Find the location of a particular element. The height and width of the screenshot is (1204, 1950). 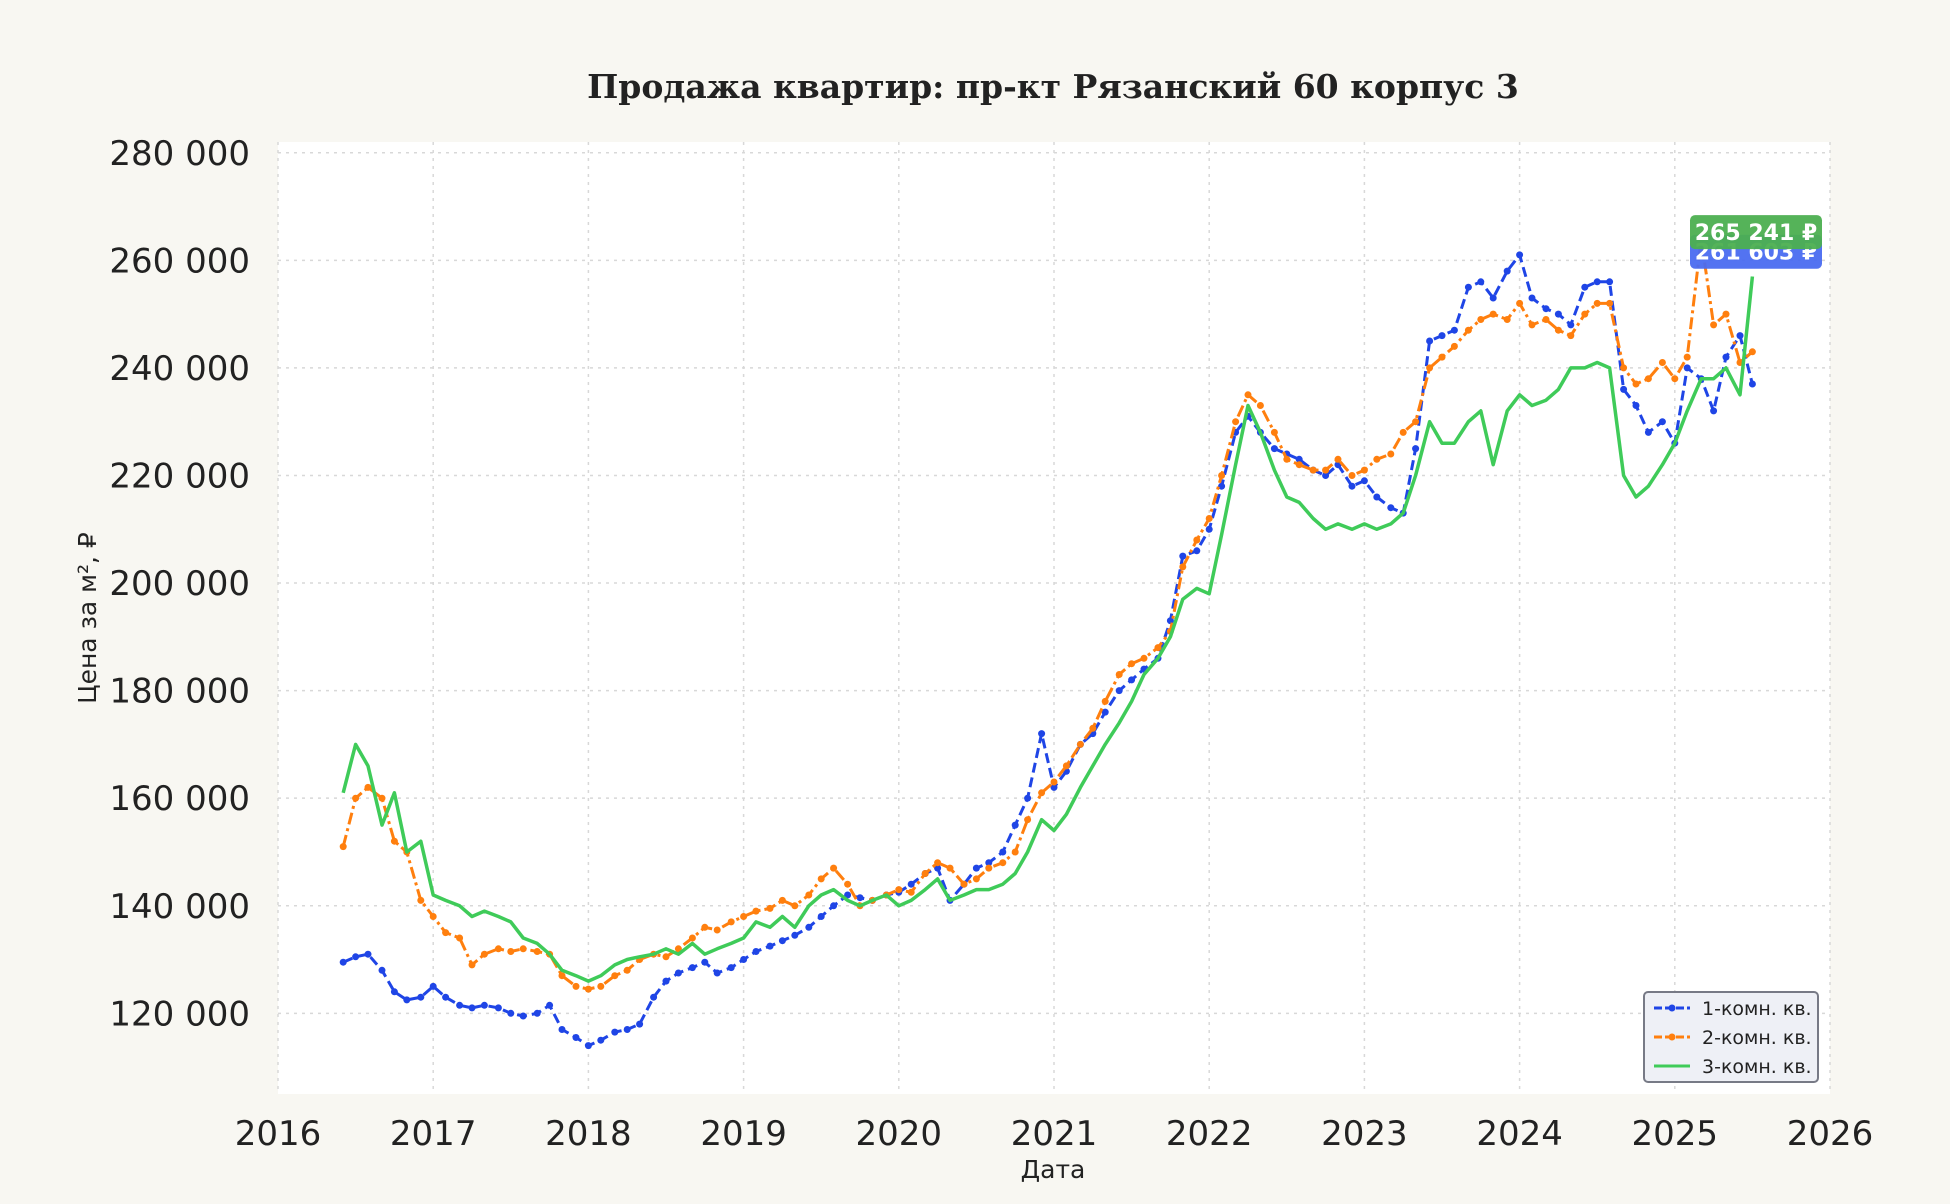

y-tick-label: 160 000 is located at coordinates (179, 799).